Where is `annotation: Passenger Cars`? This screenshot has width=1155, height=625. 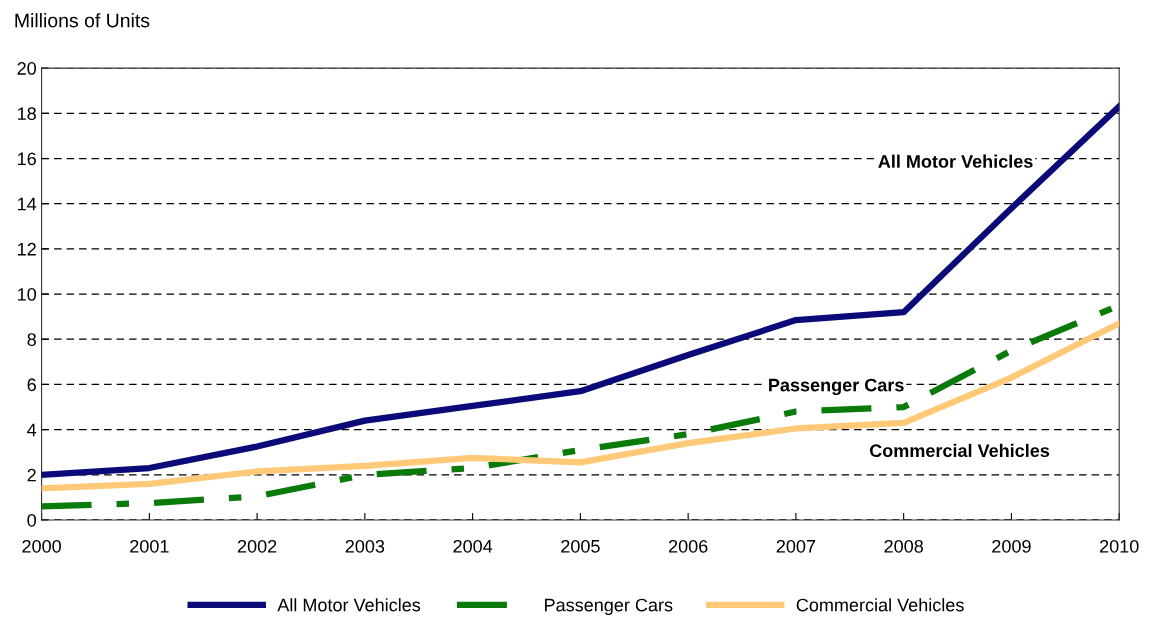 annotation: Passenger Cars is located at coordinates (836, 387).